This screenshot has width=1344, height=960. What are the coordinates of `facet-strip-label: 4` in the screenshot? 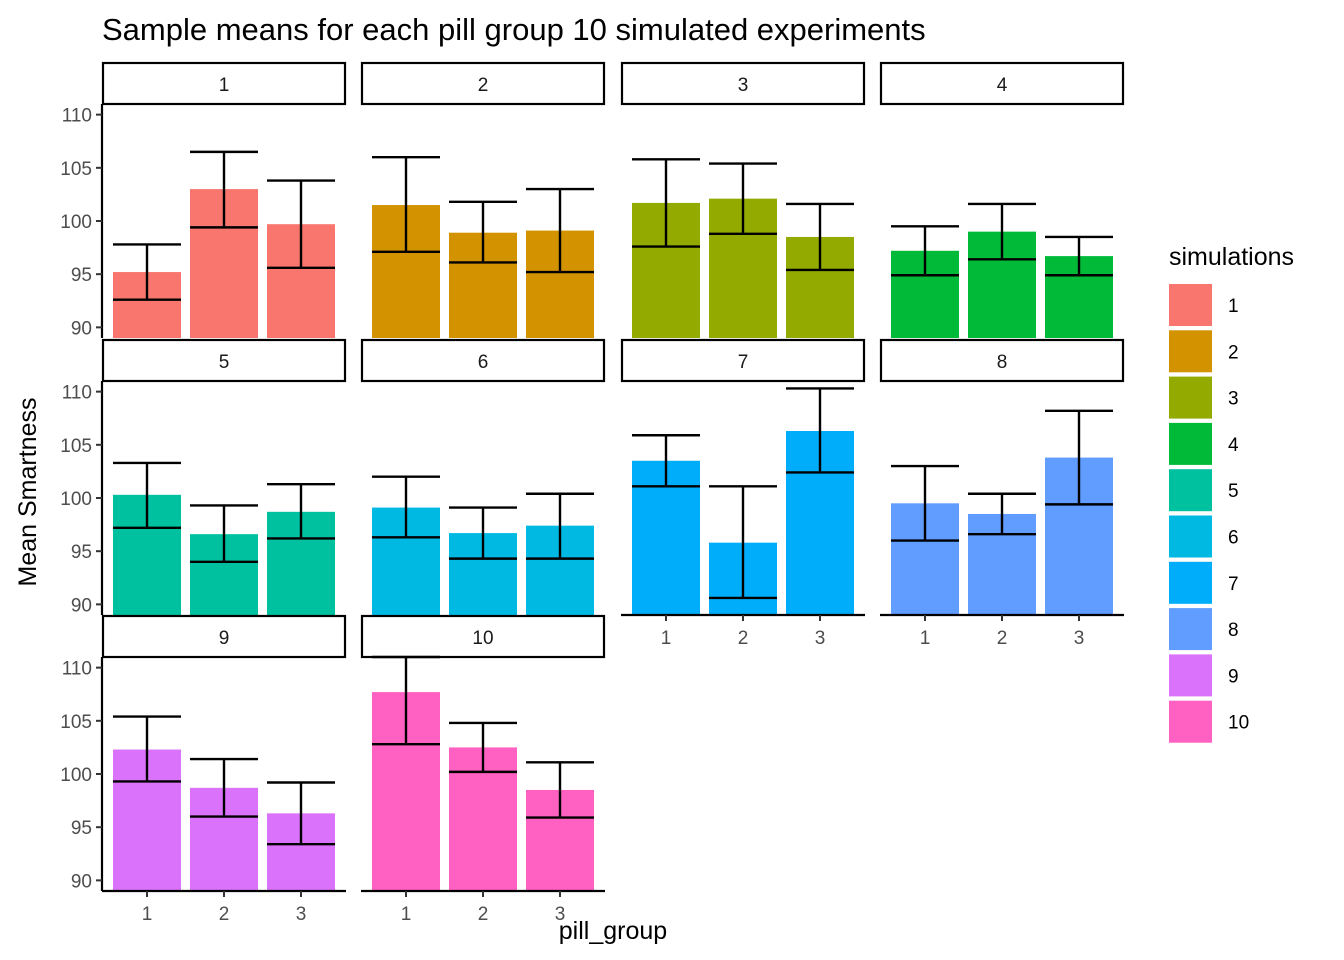 It's located at (1002, 85).